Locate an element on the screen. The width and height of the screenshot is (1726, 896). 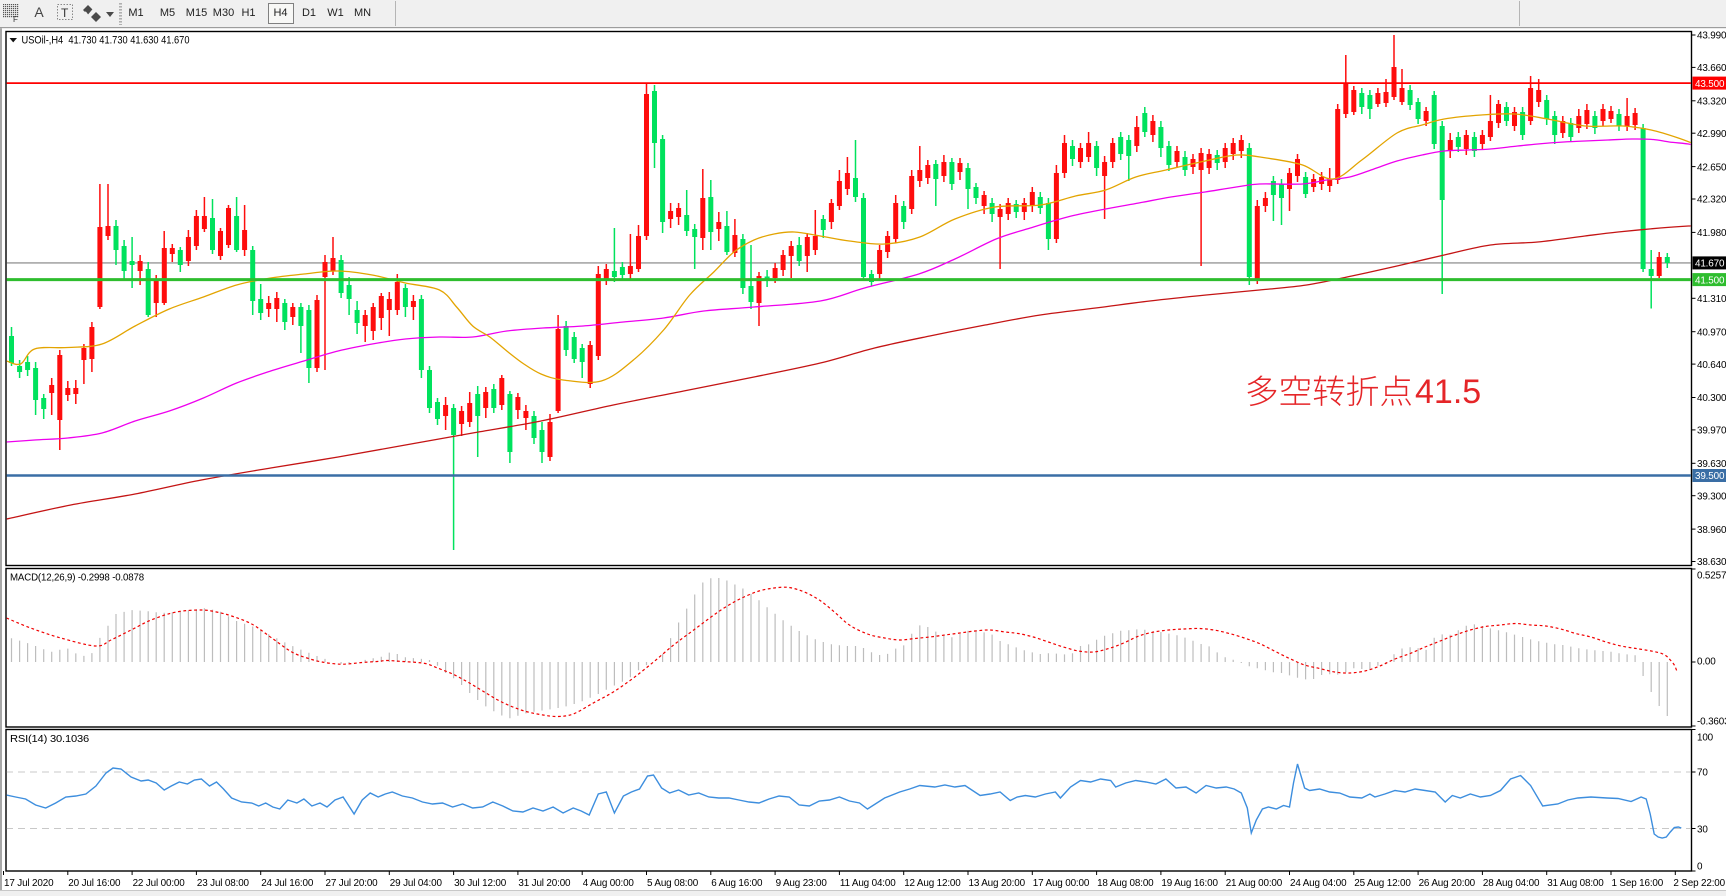
svg-text: 42.320 is located at coordinates (1711, 200).